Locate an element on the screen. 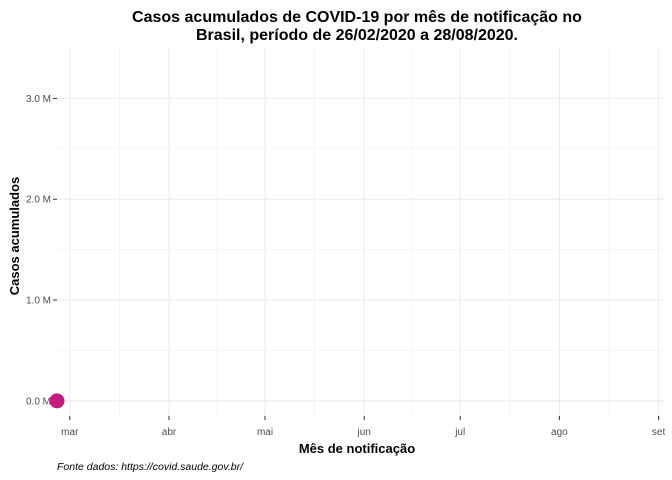 Image resolution: width=672 pixels, height=480 pixels. x-axis-title: Mês de notificação is located at coordinates (357, 448).